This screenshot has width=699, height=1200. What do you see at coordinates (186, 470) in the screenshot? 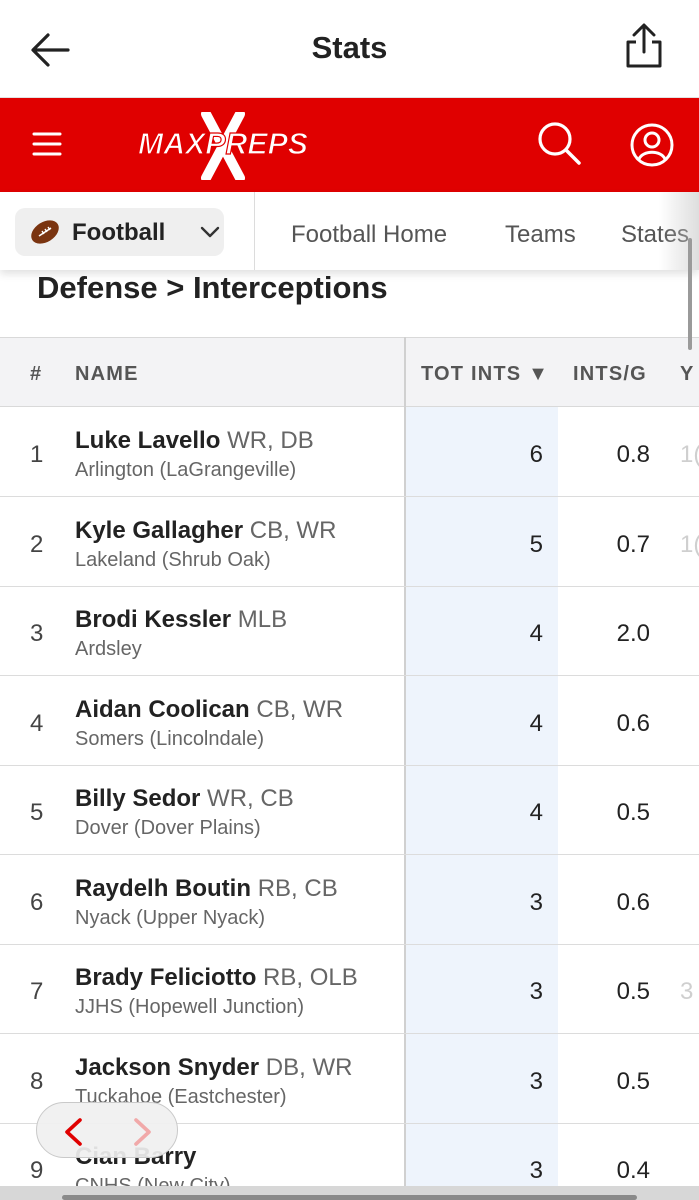
I see `player-school: Arlington (LaGrangeville)` at bounding box center [186, 470].